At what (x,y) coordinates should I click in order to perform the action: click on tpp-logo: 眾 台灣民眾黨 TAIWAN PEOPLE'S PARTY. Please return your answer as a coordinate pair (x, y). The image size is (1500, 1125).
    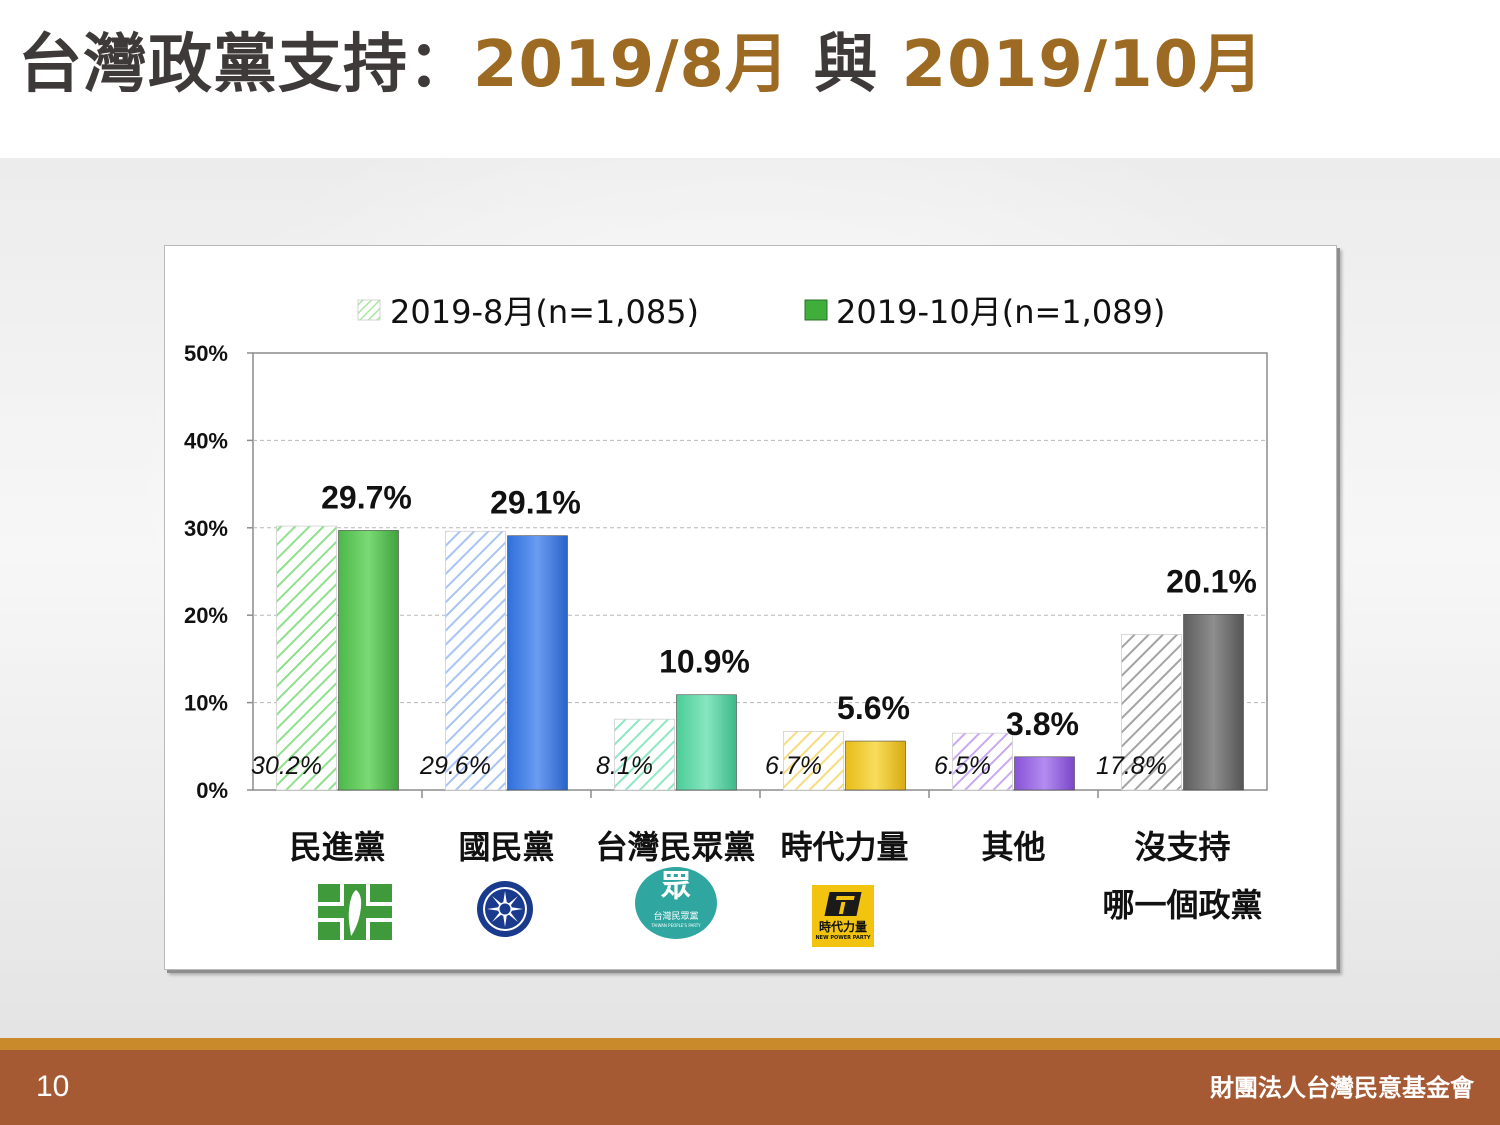
    Looking at the image, I should click on (676, 903).